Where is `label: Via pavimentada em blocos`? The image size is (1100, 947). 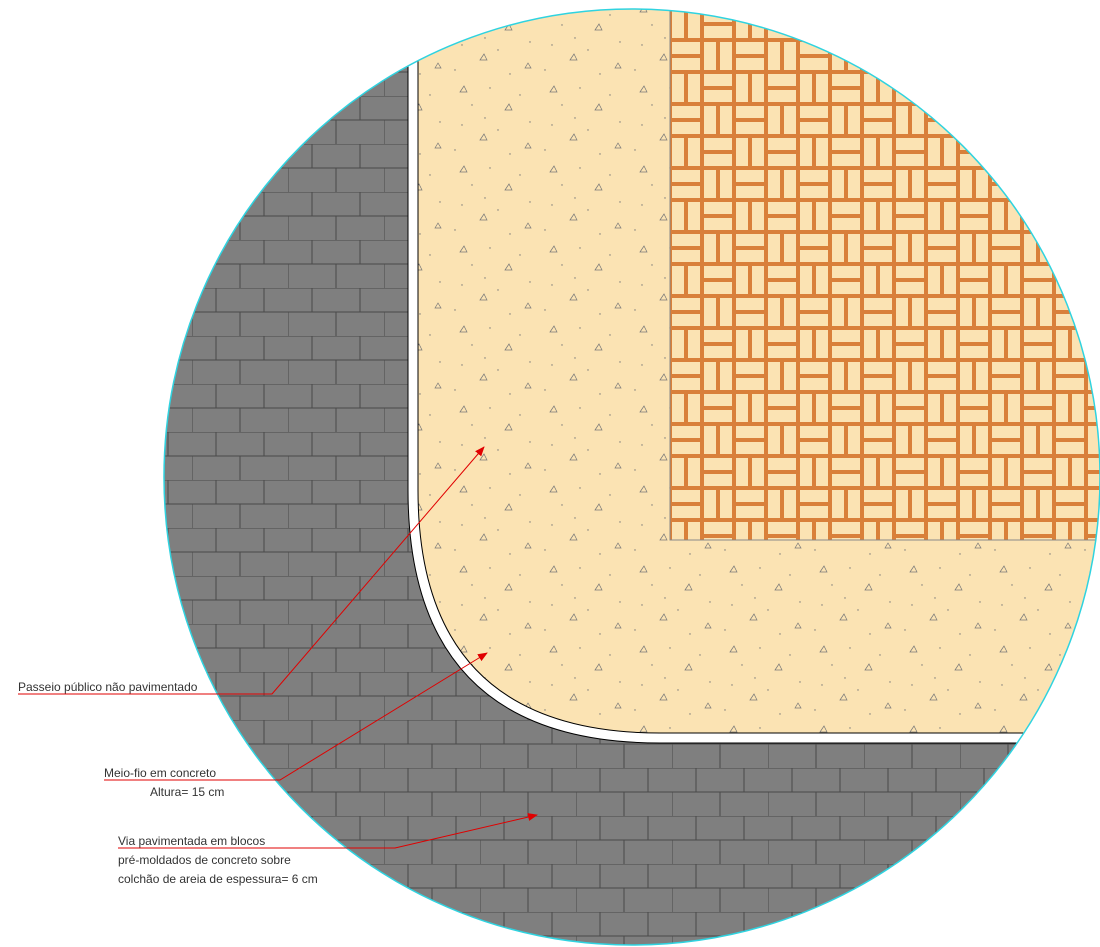 label: Via pavimentada em blocos is located at coordinates (191, 841).